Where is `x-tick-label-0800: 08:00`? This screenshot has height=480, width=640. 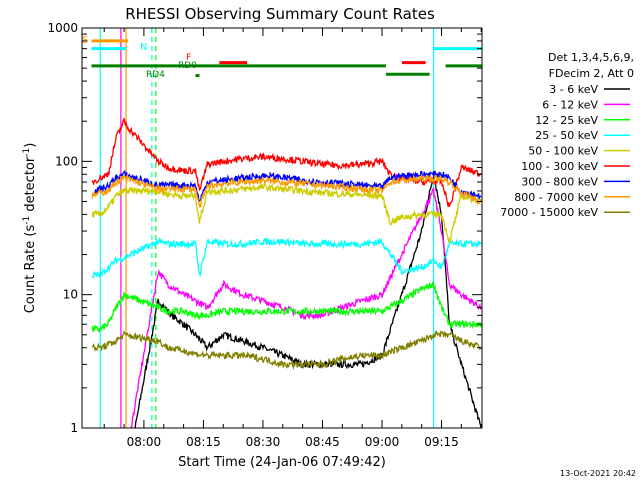 x-tick-label-0800: 08:00 is located at coordinates (144, 442).